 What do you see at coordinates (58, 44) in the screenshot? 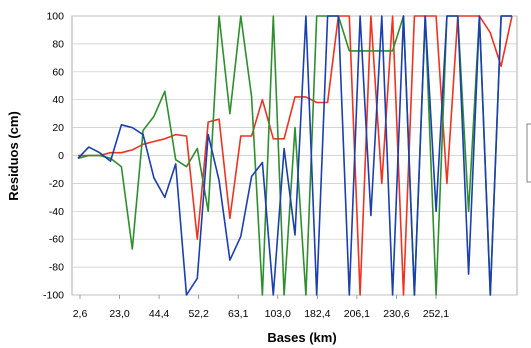
I see `y-tick-label: 80` at bounding box center [58, 44].